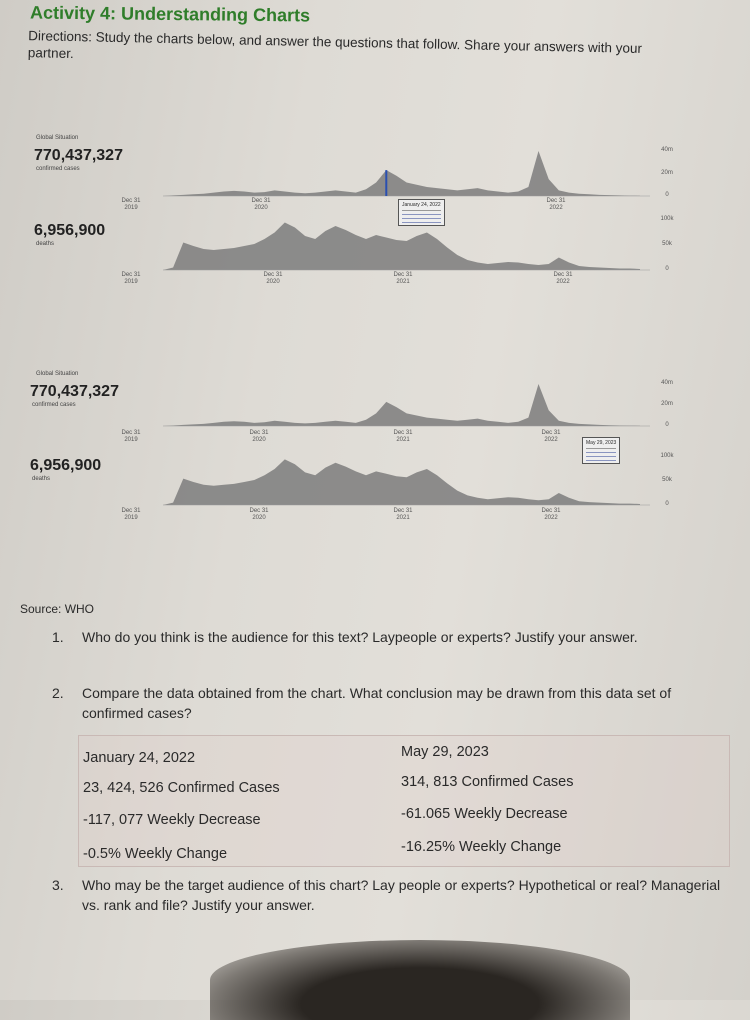 Image resolution: width=750 pixels, height=1020 pixels. Describe the element at coordinates (155, 854) in the screenshot. I see `left-change: -0.5% Weekly Change` at that location.